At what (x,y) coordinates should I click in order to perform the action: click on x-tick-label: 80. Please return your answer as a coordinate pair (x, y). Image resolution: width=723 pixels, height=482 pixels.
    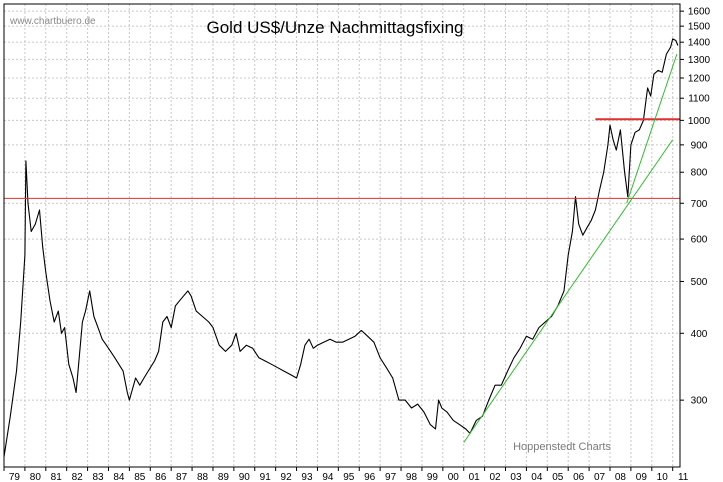
    Looking at the image, I should click on (36, 477).